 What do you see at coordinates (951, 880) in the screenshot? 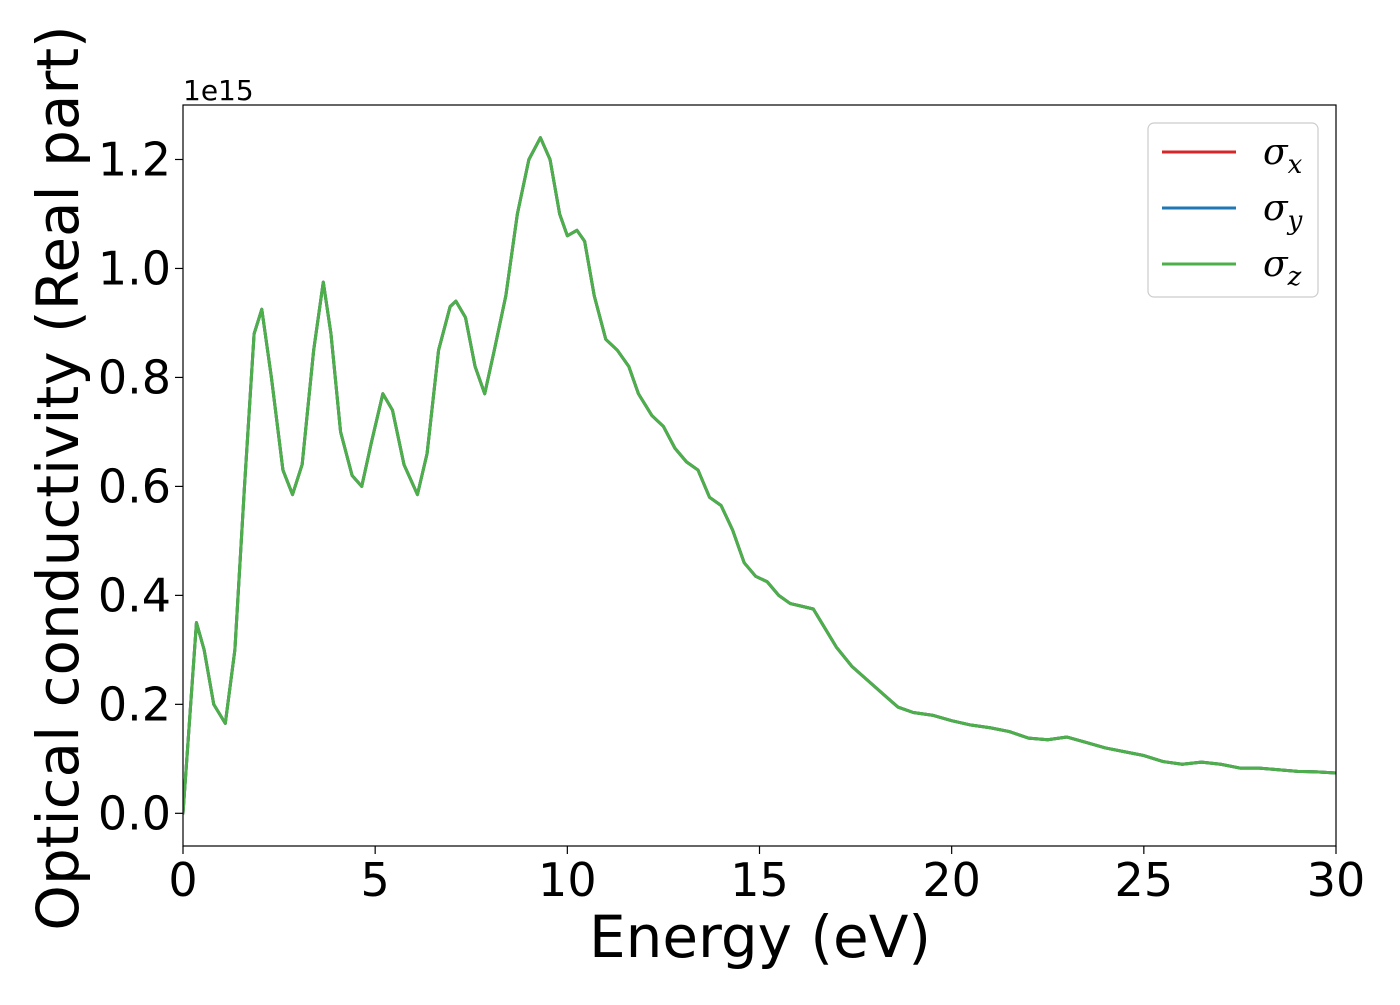
I see `x-tick-label: 20` at bounding box center [951, 880].